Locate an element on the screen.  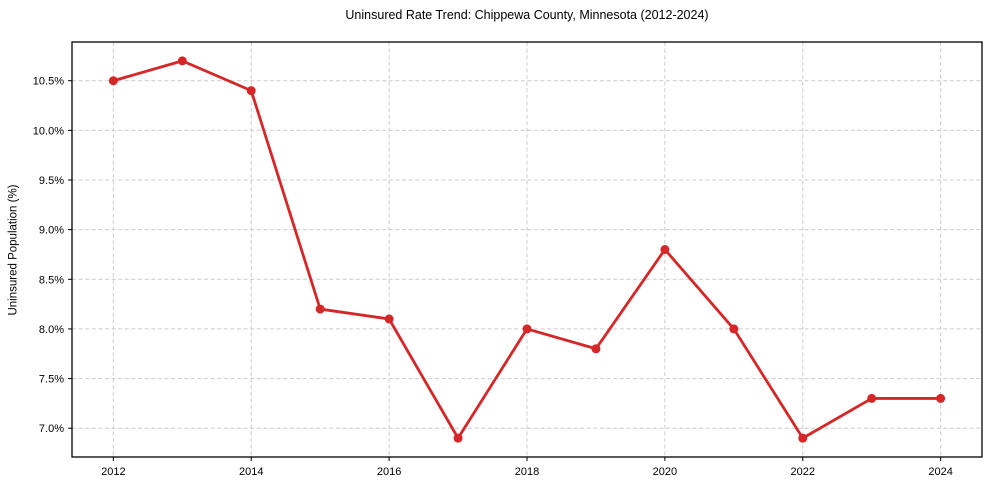
x-tick-label: 2018 is located at coordinates (527, 472).